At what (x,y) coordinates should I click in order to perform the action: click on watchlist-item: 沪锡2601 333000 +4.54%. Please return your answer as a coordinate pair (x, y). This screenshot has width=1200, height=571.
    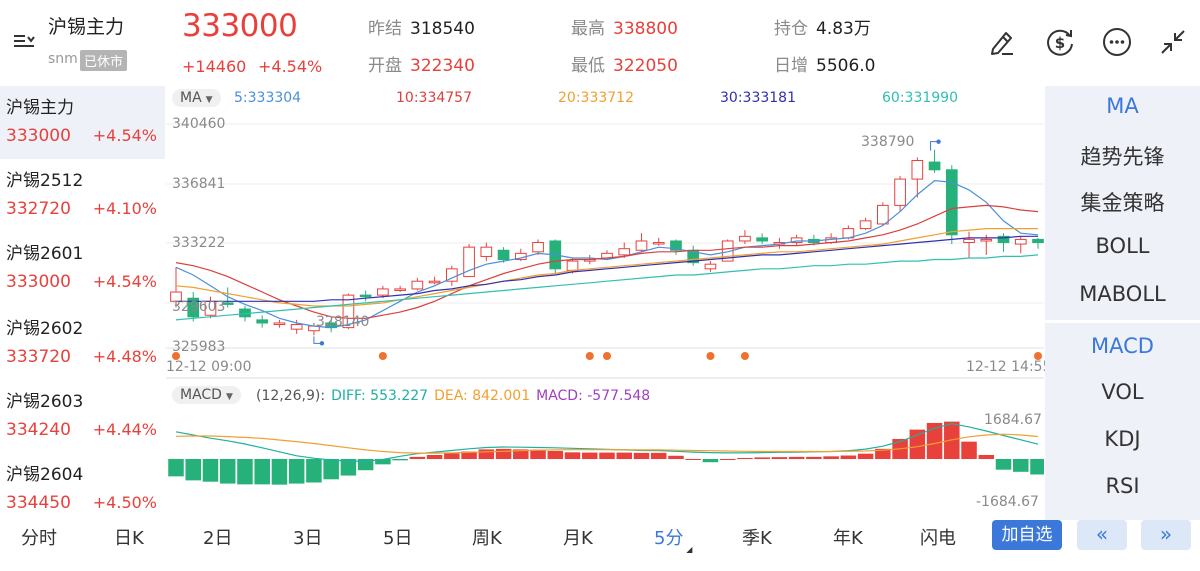
    Looking at the image, I should click on (82, 268).